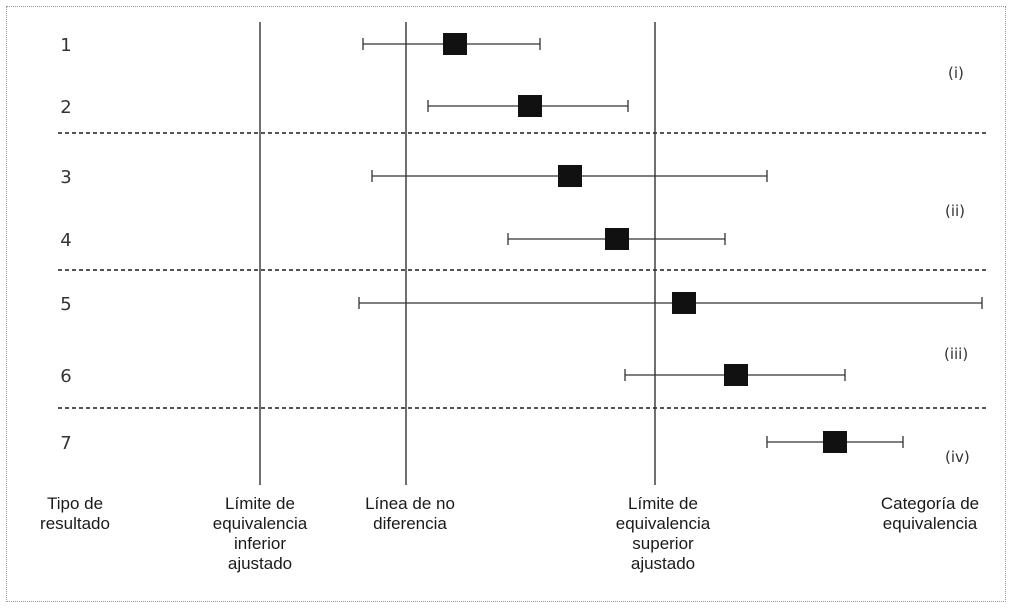 This screenshot has height=608, width=1013. Describe the element at coordinates (65, 443) in the screenshot. I see `row-label-7: 7` at that location.